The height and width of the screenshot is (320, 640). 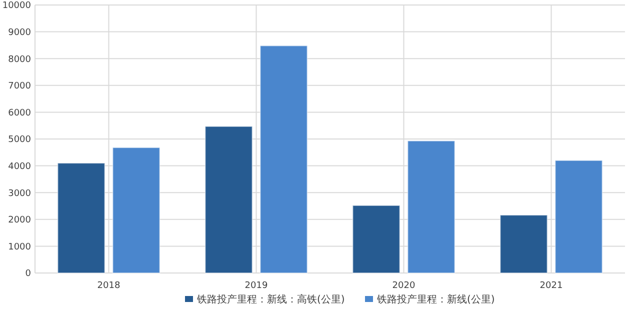 What do you see at coordinates (256, 286) in the screenshot?
I see `x-tick-label: 2019` at bounding box center [256, 286].